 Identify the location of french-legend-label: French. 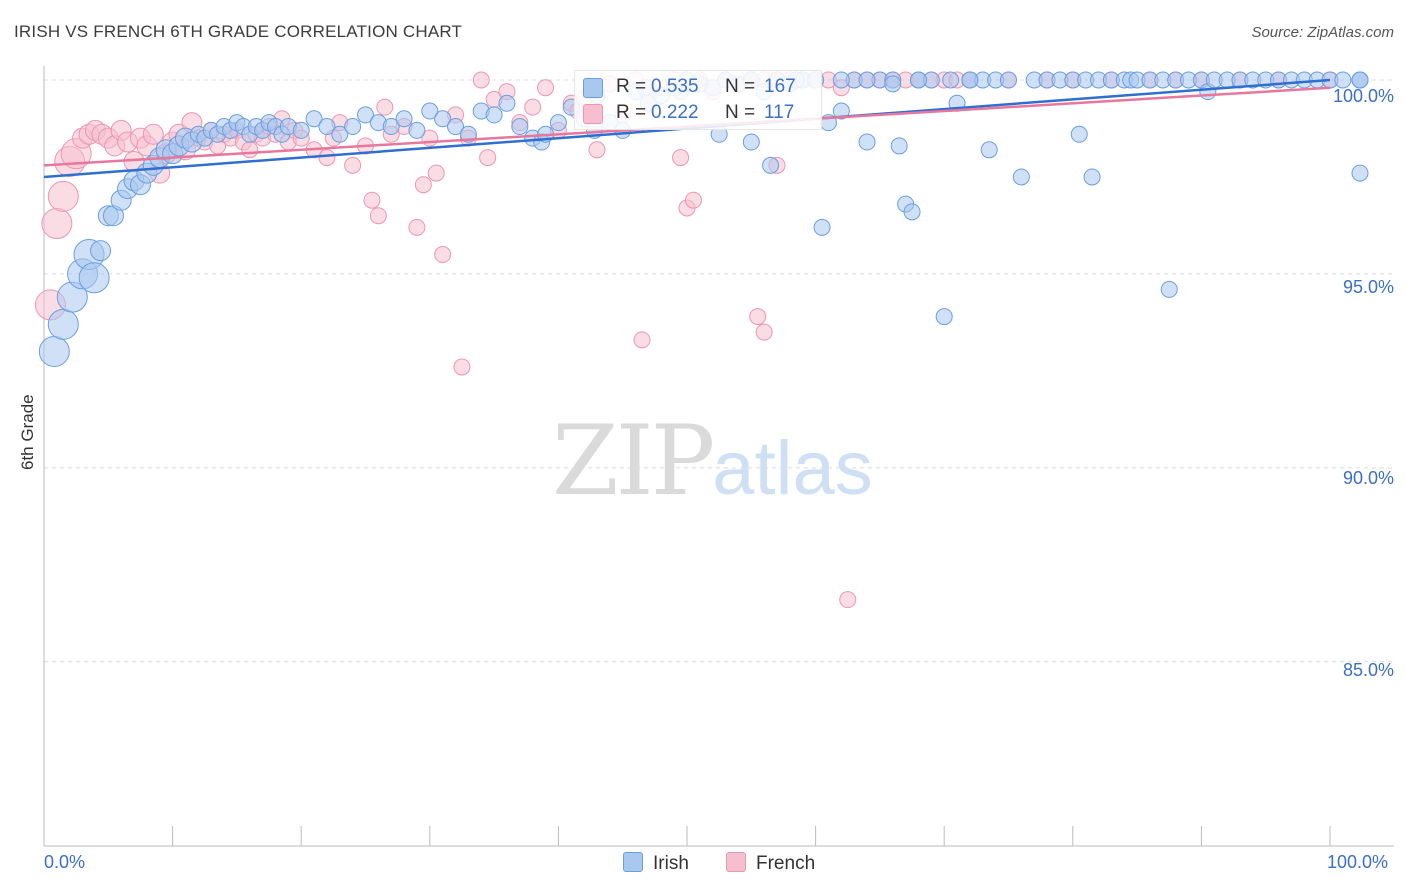
(786, 863).